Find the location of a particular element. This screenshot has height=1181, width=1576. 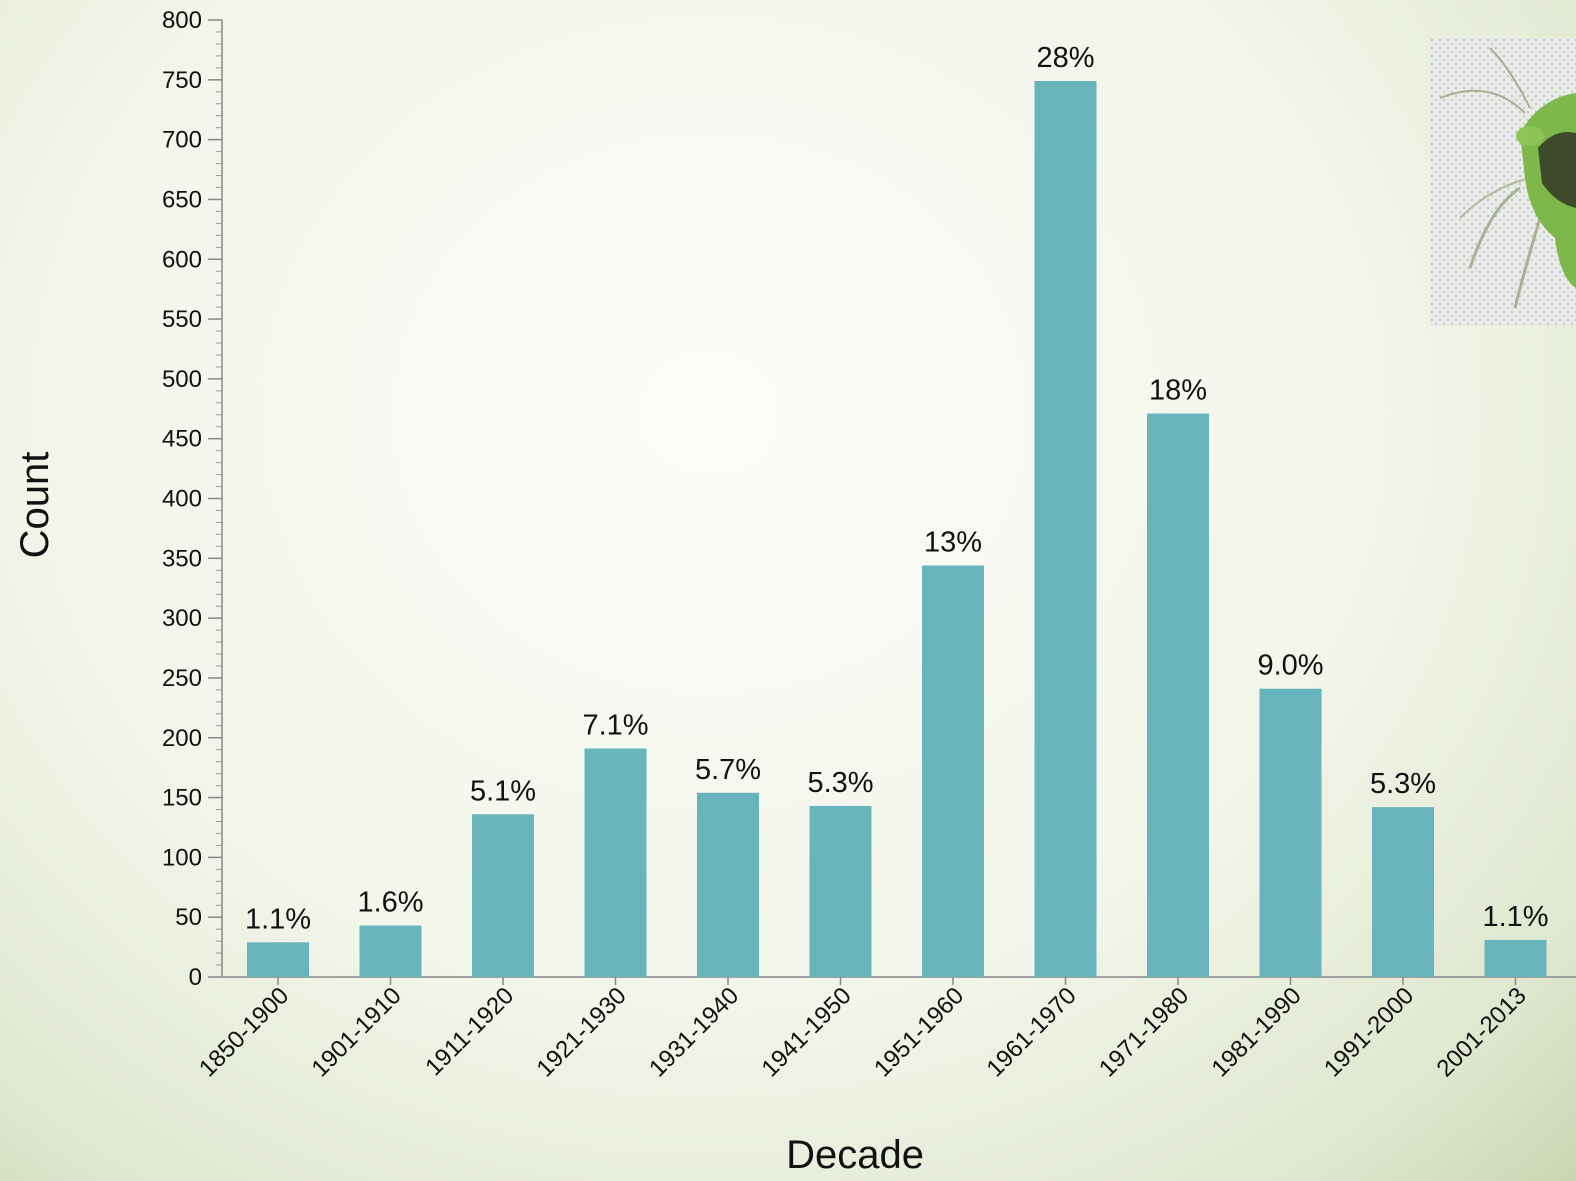

y-tick-label: 400 is located at coordinates (182, 499).